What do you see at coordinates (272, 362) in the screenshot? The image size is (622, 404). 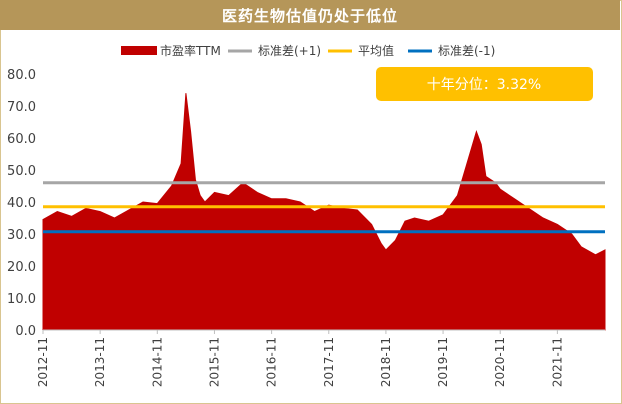 I see `x-tick-label: 2016-11` at bounding box center [272, 362].